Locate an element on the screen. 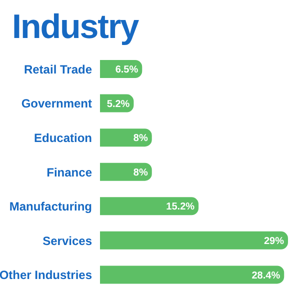  data-label: 28.4% is located at coordinates (266, 276).